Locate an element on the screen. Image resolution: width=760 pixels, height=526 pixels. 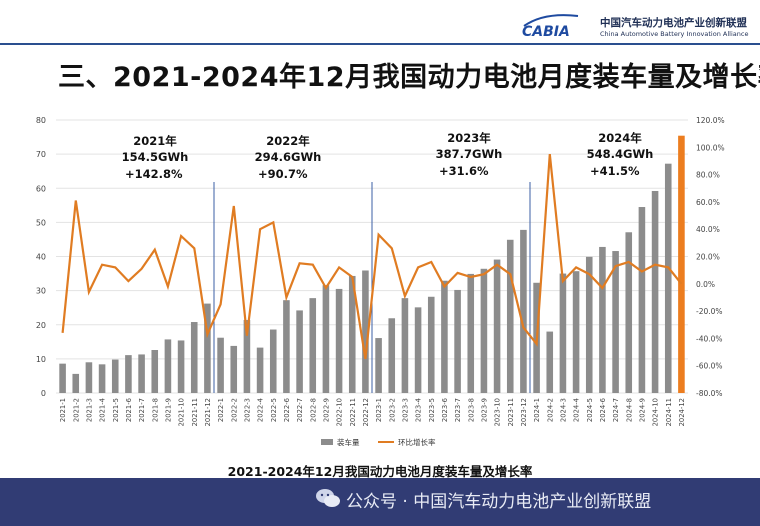
right-tick-label: -60.0% is located at coordinates (709, 366).